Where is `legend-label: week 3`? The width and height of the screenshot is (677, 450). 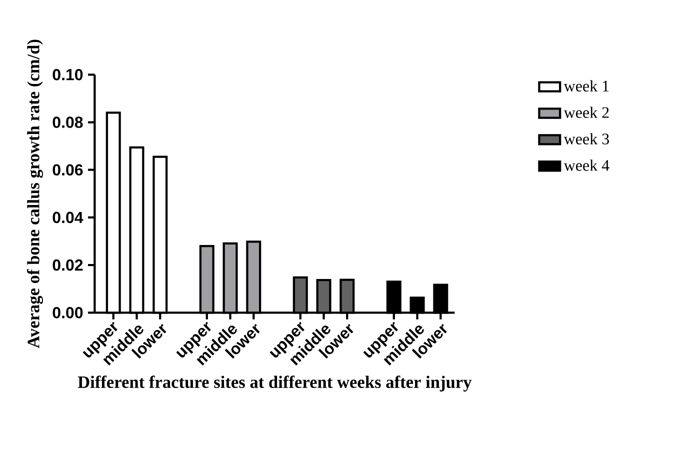
legend-label: week 3 is located at coordinates (586, 138).